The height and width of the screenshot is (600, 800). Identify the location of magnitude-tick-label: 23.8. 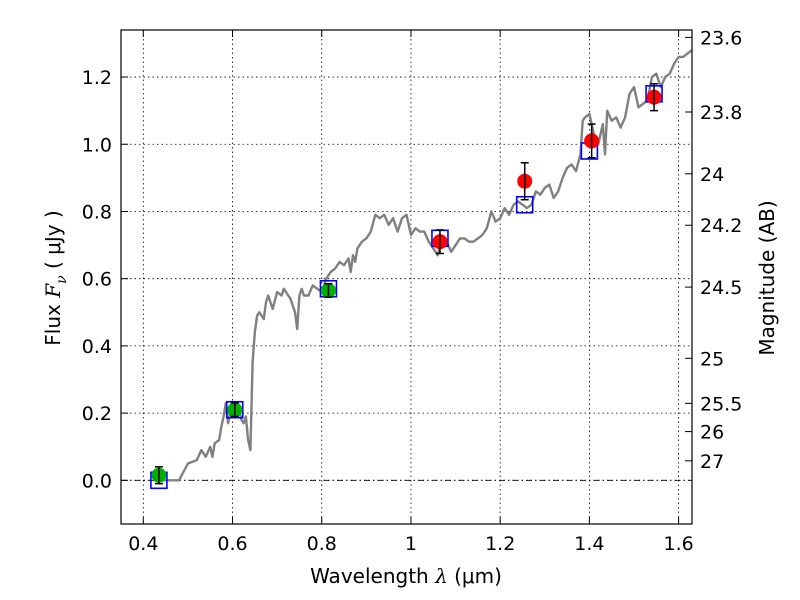
(721, 113).